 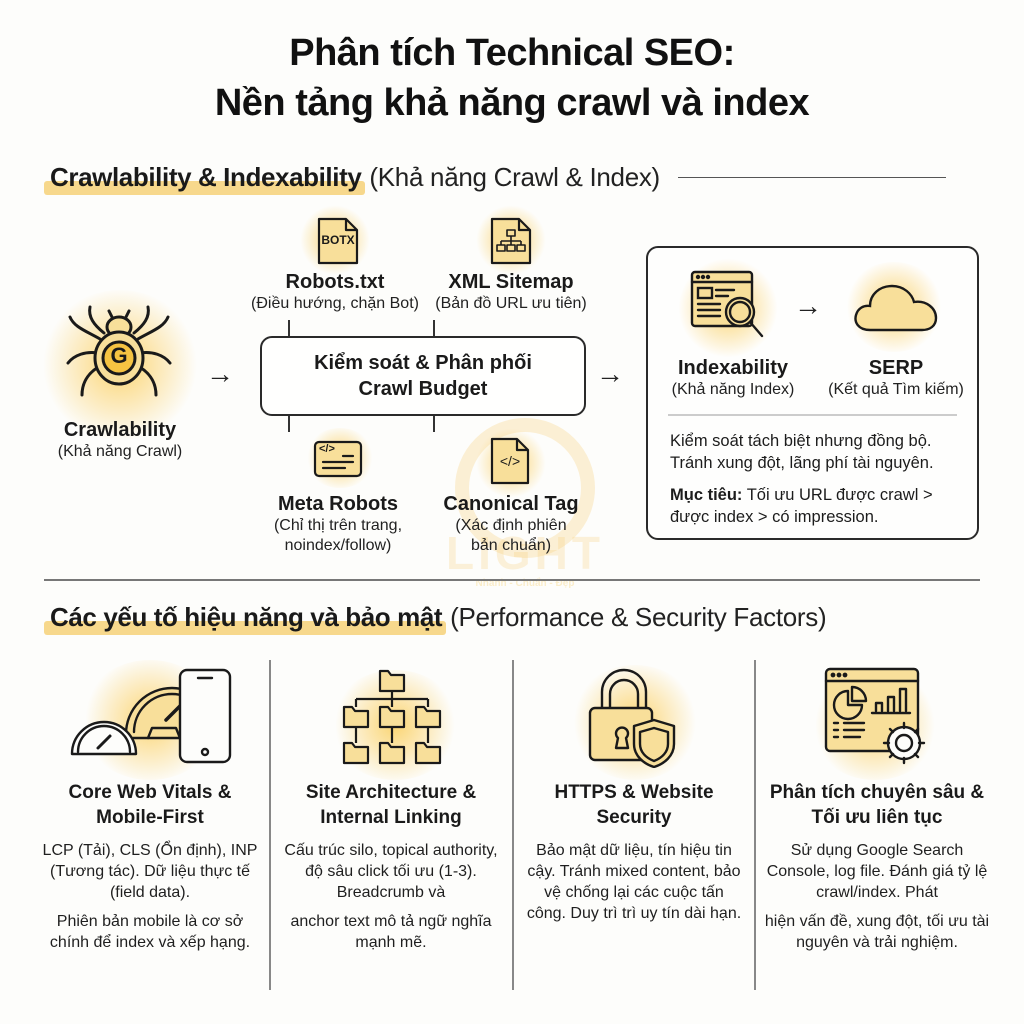 What do you see at coordinates (877, 805) in the screenshot?
I see `factor-title: Phân tích chuyên sâu & Tối ưu liên tục` at bounding box center [877, 805].